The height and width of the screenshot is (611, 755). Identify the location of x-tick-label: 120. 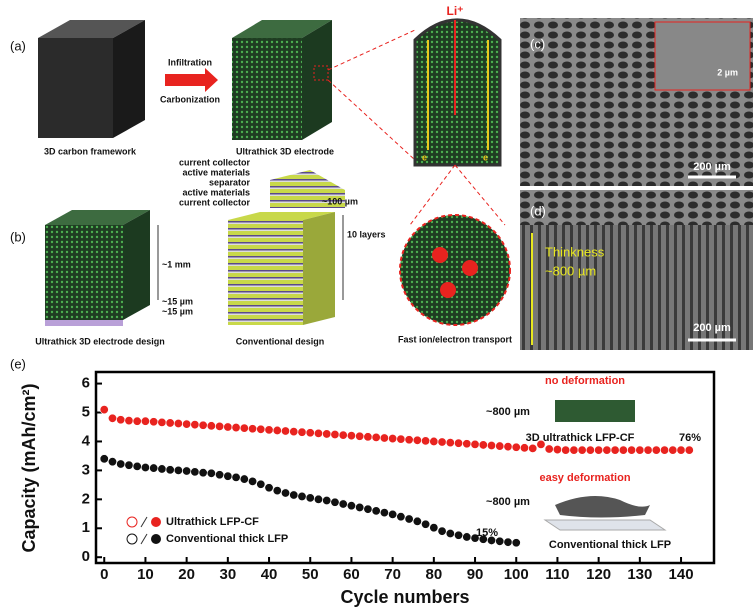
(598, 574).